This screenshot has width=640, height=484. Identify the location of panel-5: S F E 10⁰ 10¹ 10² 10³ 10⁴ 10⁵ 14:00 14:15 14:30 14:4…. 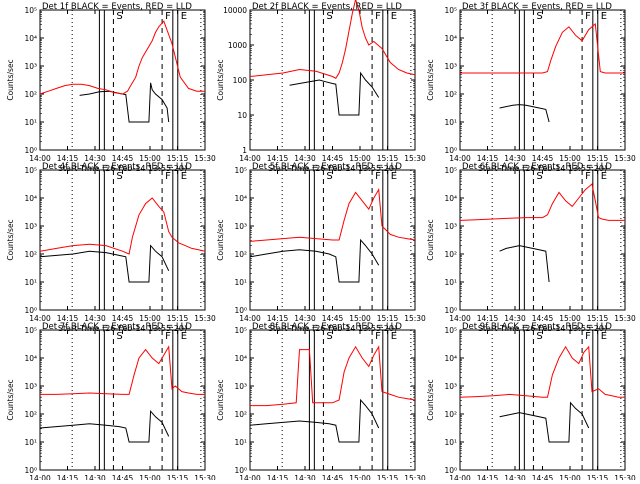
(321, 247).